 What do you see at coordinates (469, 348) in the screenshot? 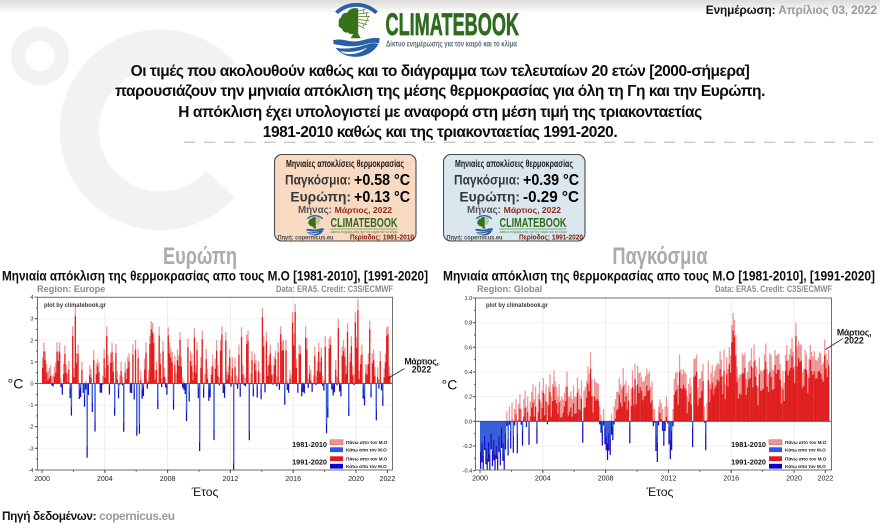
I see `svg-text: 0.6` at bounding box center [469, 348].